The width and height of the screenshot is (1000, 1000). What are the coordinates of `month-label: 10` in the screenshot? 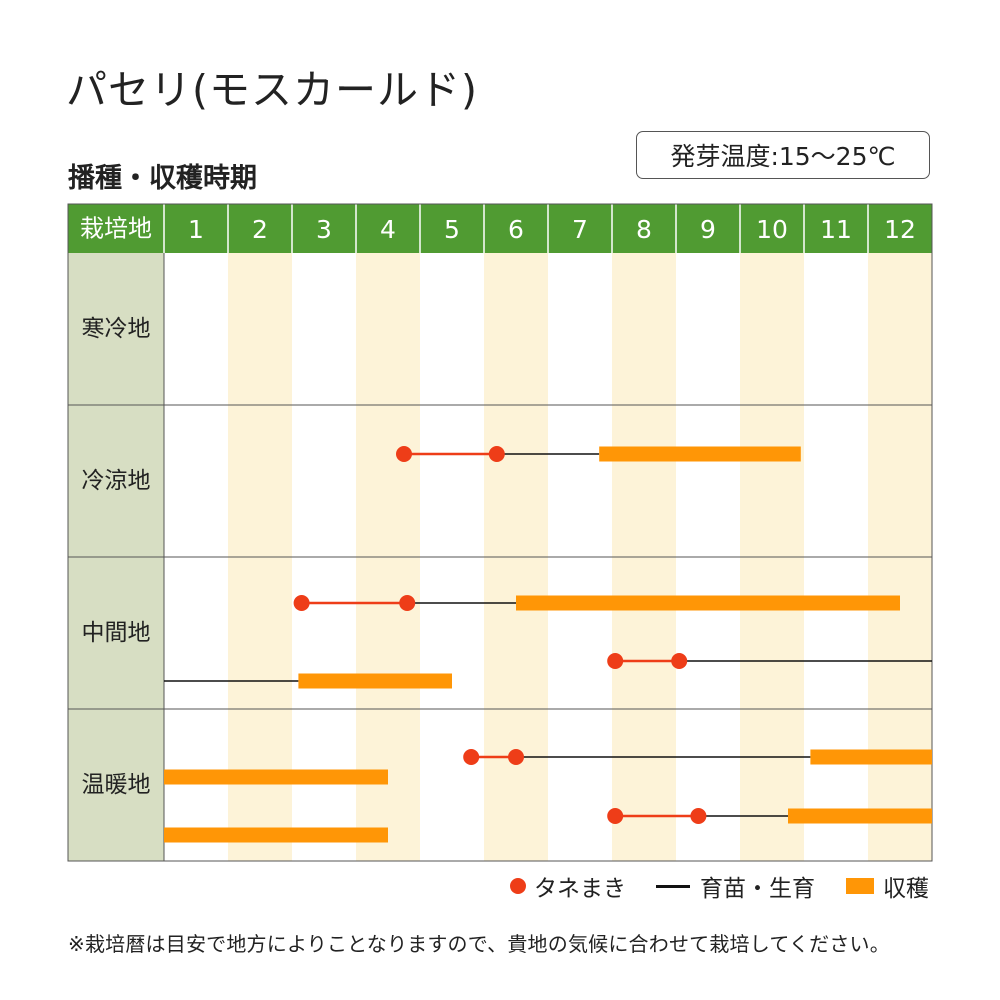 It's located at (772, 229).